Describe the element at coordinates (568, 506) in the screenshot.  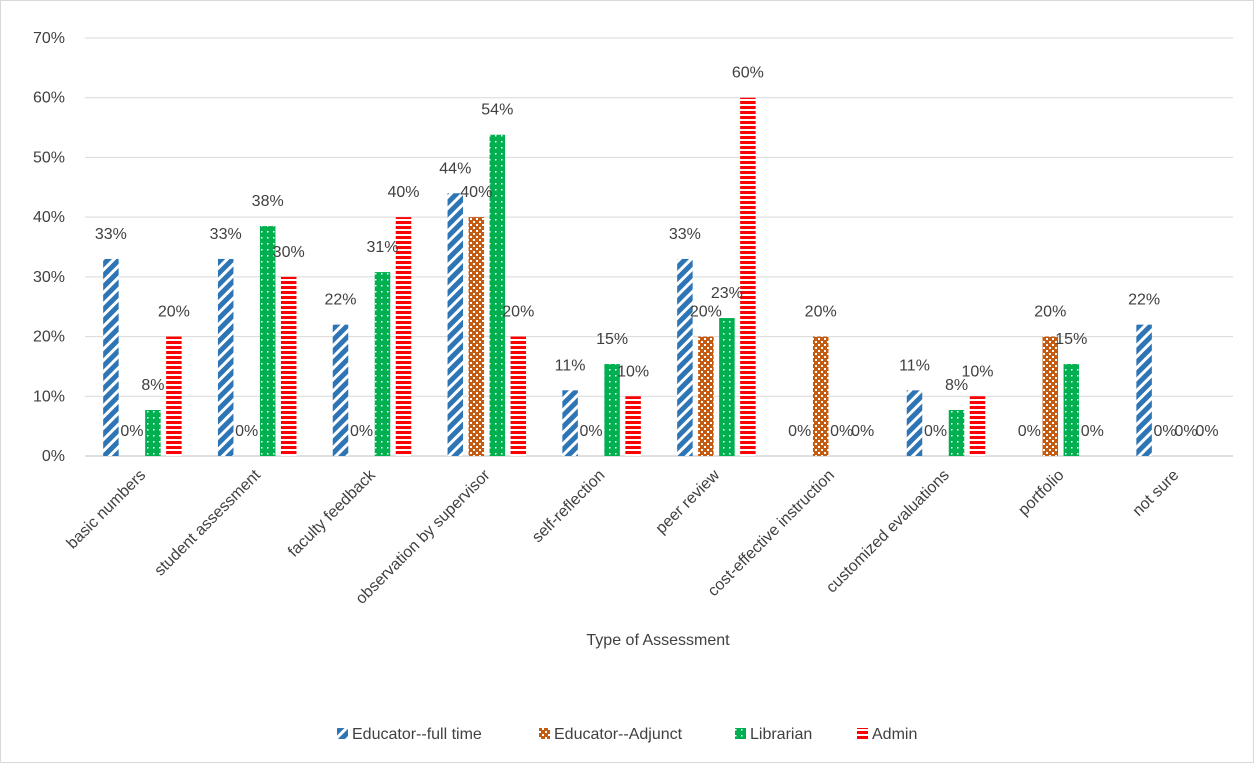
I see `x-tick-label: self-reflection` at that location.